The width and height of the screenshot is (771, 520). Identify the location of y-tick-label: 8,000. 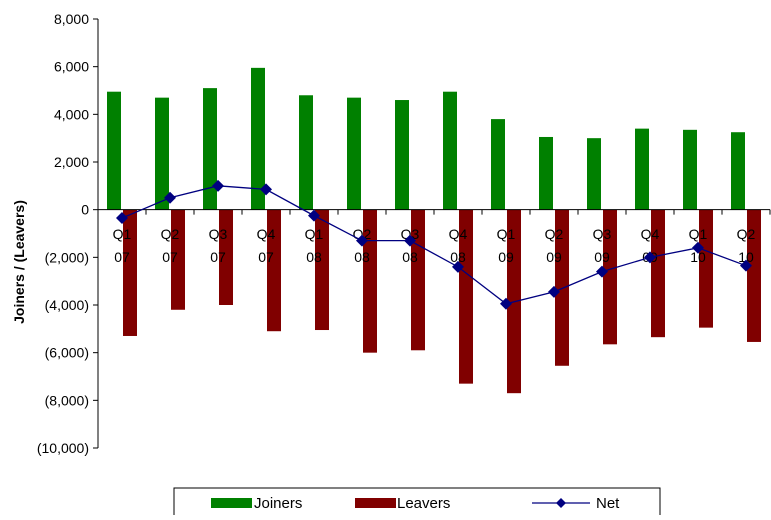
(71, 19).